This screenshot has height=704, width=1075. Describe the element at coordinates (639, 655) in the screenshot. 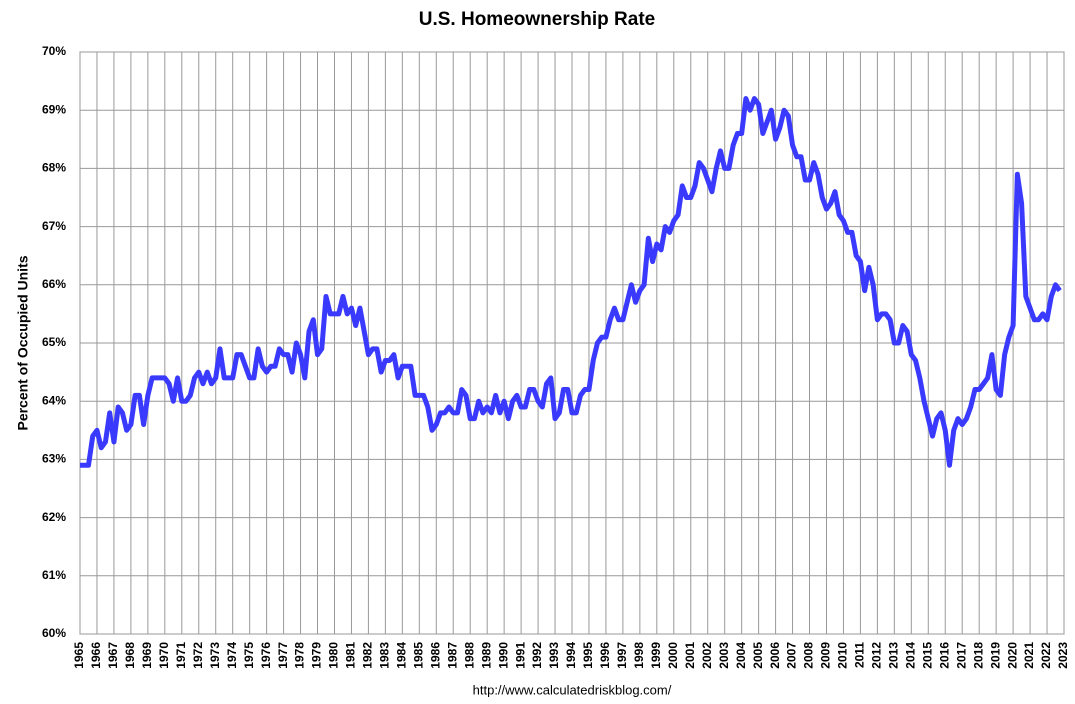

I see `x-tick-label: 1998` at that location.